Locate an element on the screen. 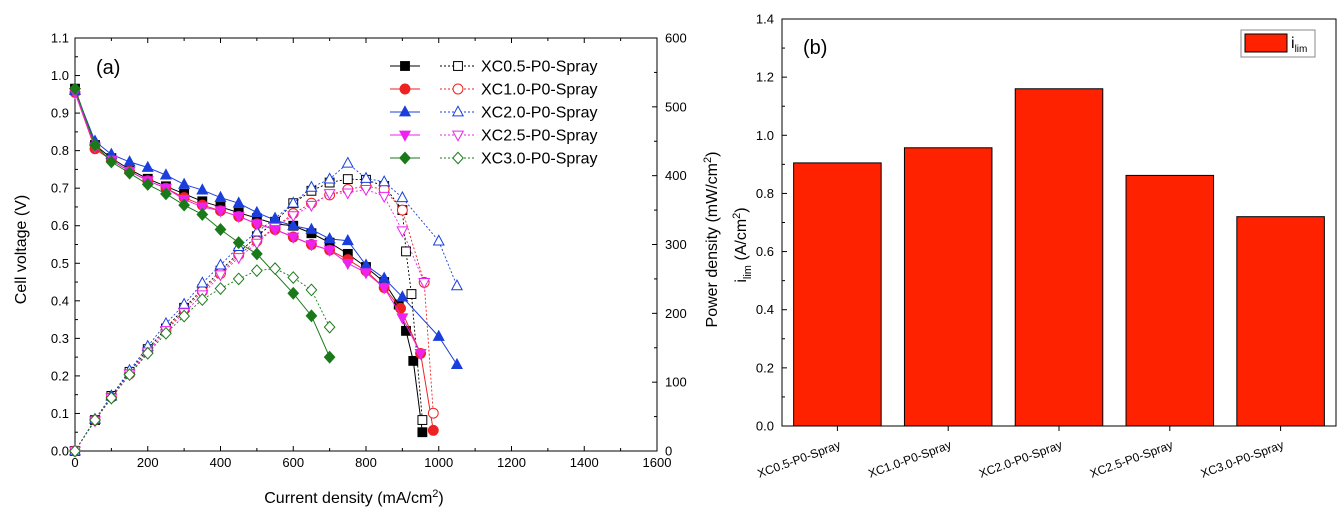 The image size is (1338, 514). y-tick-label-b: 0.8 is located at coordinates (765, 193).